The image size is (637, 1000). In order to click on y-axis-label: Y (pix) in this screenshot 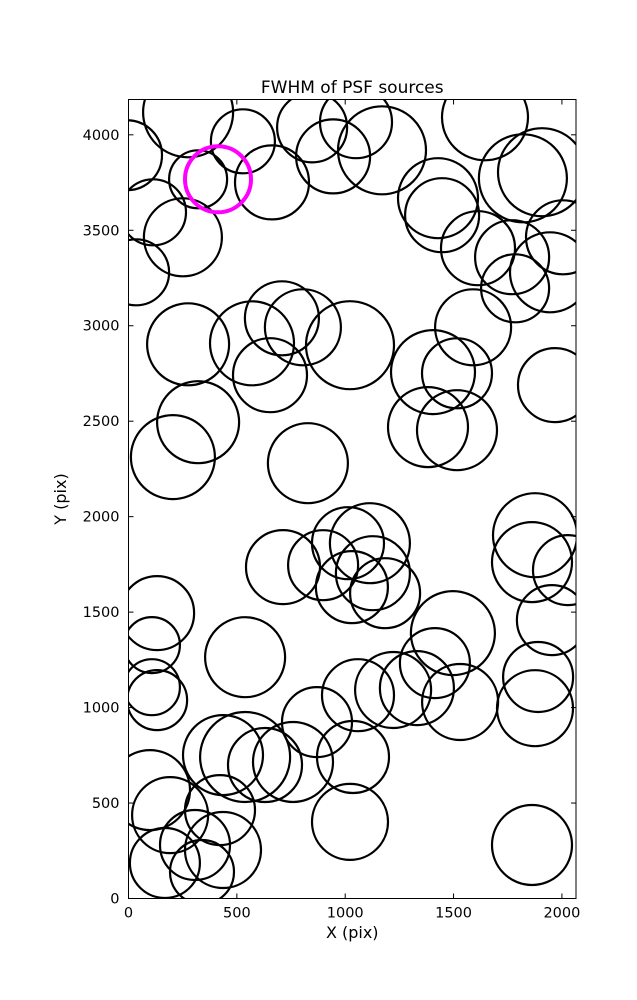, I will do `click(60, 499)`.